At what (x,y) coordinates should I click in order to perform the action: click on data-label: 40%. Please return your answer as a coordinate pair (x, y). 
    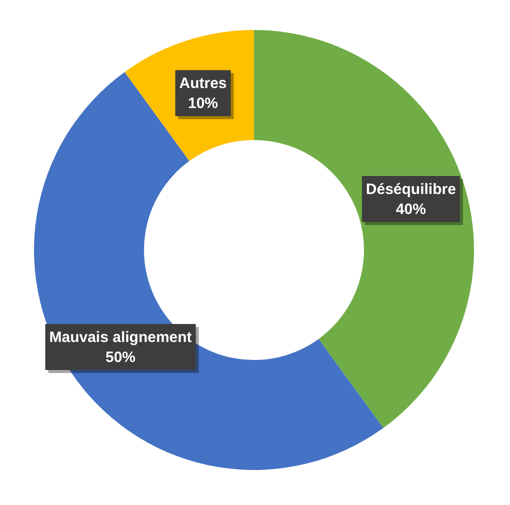
    Looking at the image, I should click on (411, 209).